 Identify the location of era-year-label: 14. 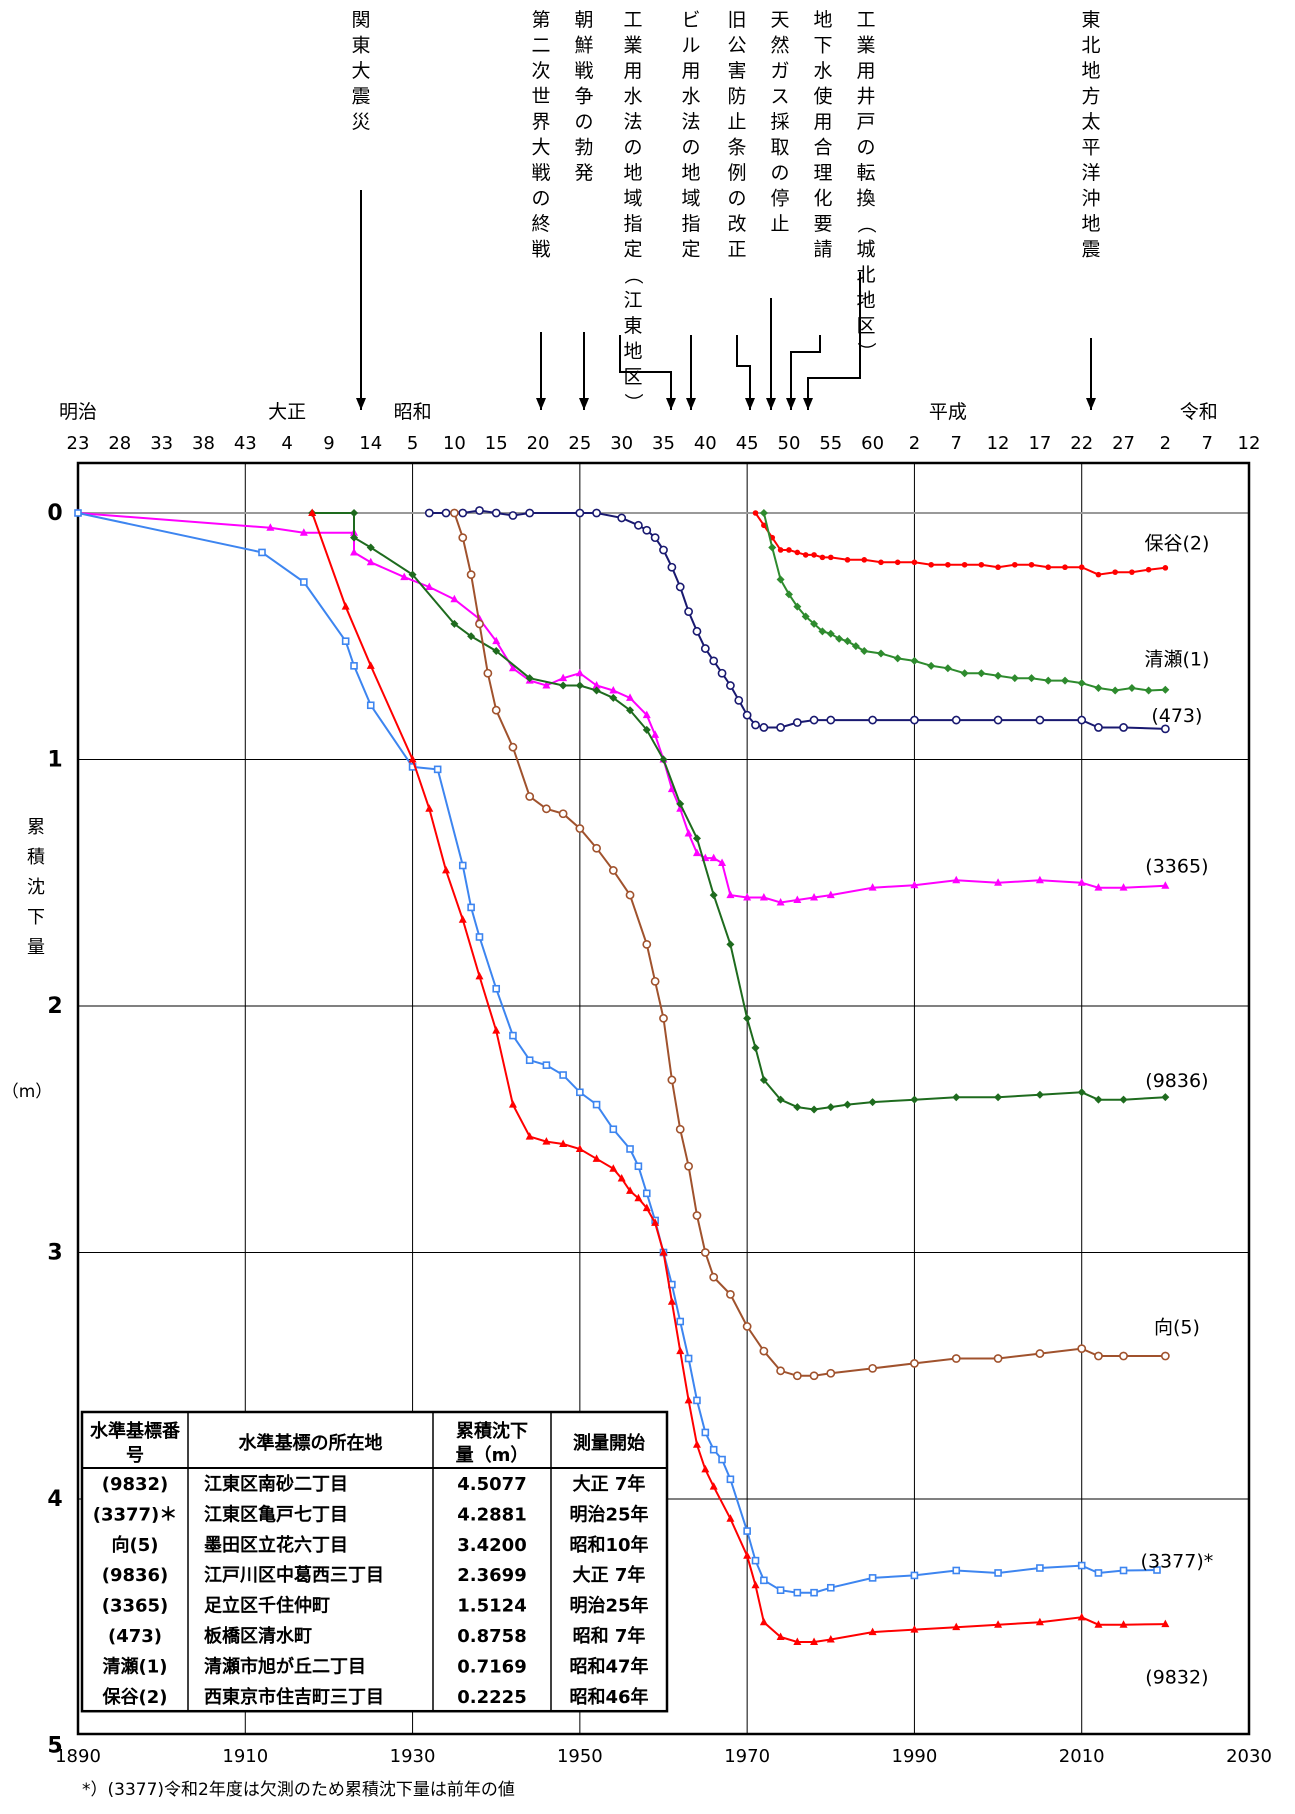
(370, 443).